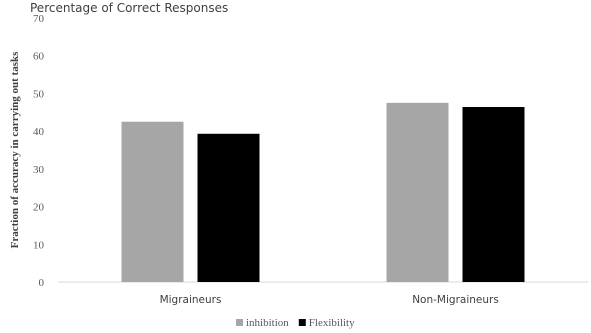  I want to click on legend-label-flexibility: Flexibility, so click(332, 323).